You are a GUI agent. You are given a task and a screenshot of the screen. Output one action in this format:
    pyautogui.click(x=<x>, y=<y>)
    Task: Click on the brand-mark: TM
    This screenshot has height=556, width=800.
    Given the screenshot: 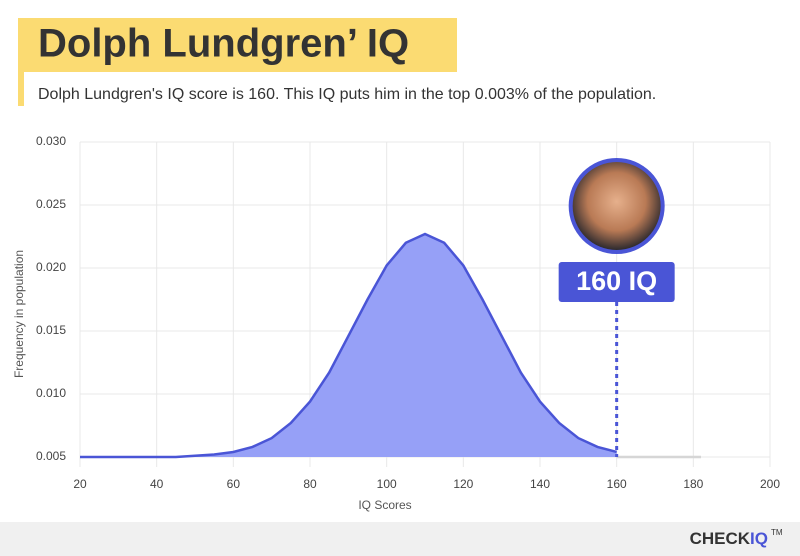 What is the action you would take?
    pyautogui.click(x=777, y=532)
    